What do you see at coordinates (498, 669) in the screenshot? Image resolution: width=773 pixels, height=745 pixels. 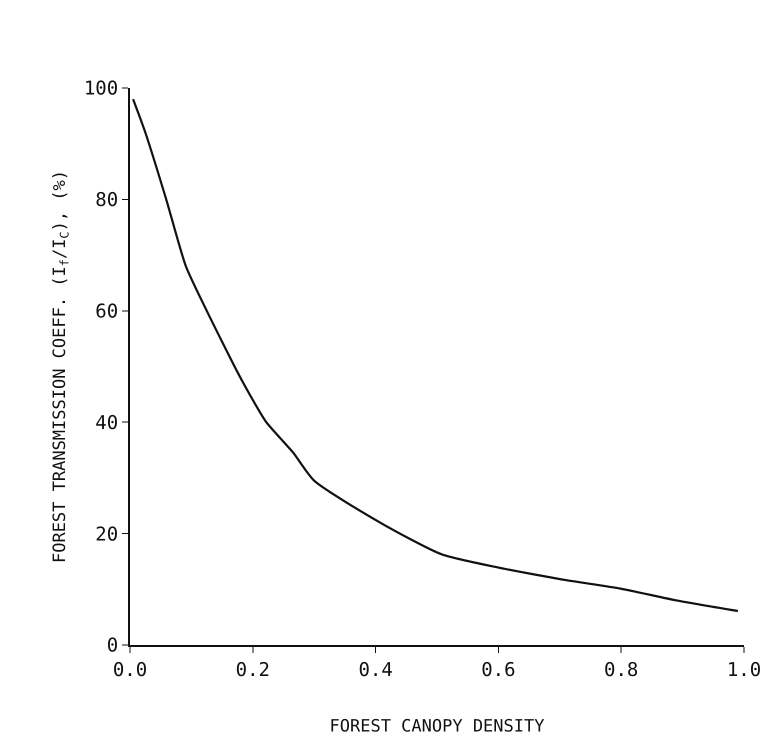 I see `x-tick-label: 0.6` at bounding box center [498, 669].